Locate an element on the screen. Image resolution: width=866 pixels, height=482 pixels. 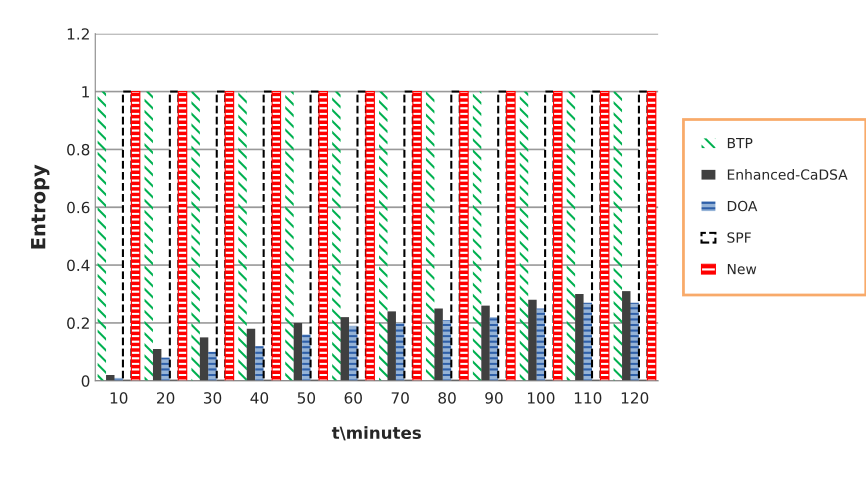
legend-label: New is located at coordinates (742, 269).